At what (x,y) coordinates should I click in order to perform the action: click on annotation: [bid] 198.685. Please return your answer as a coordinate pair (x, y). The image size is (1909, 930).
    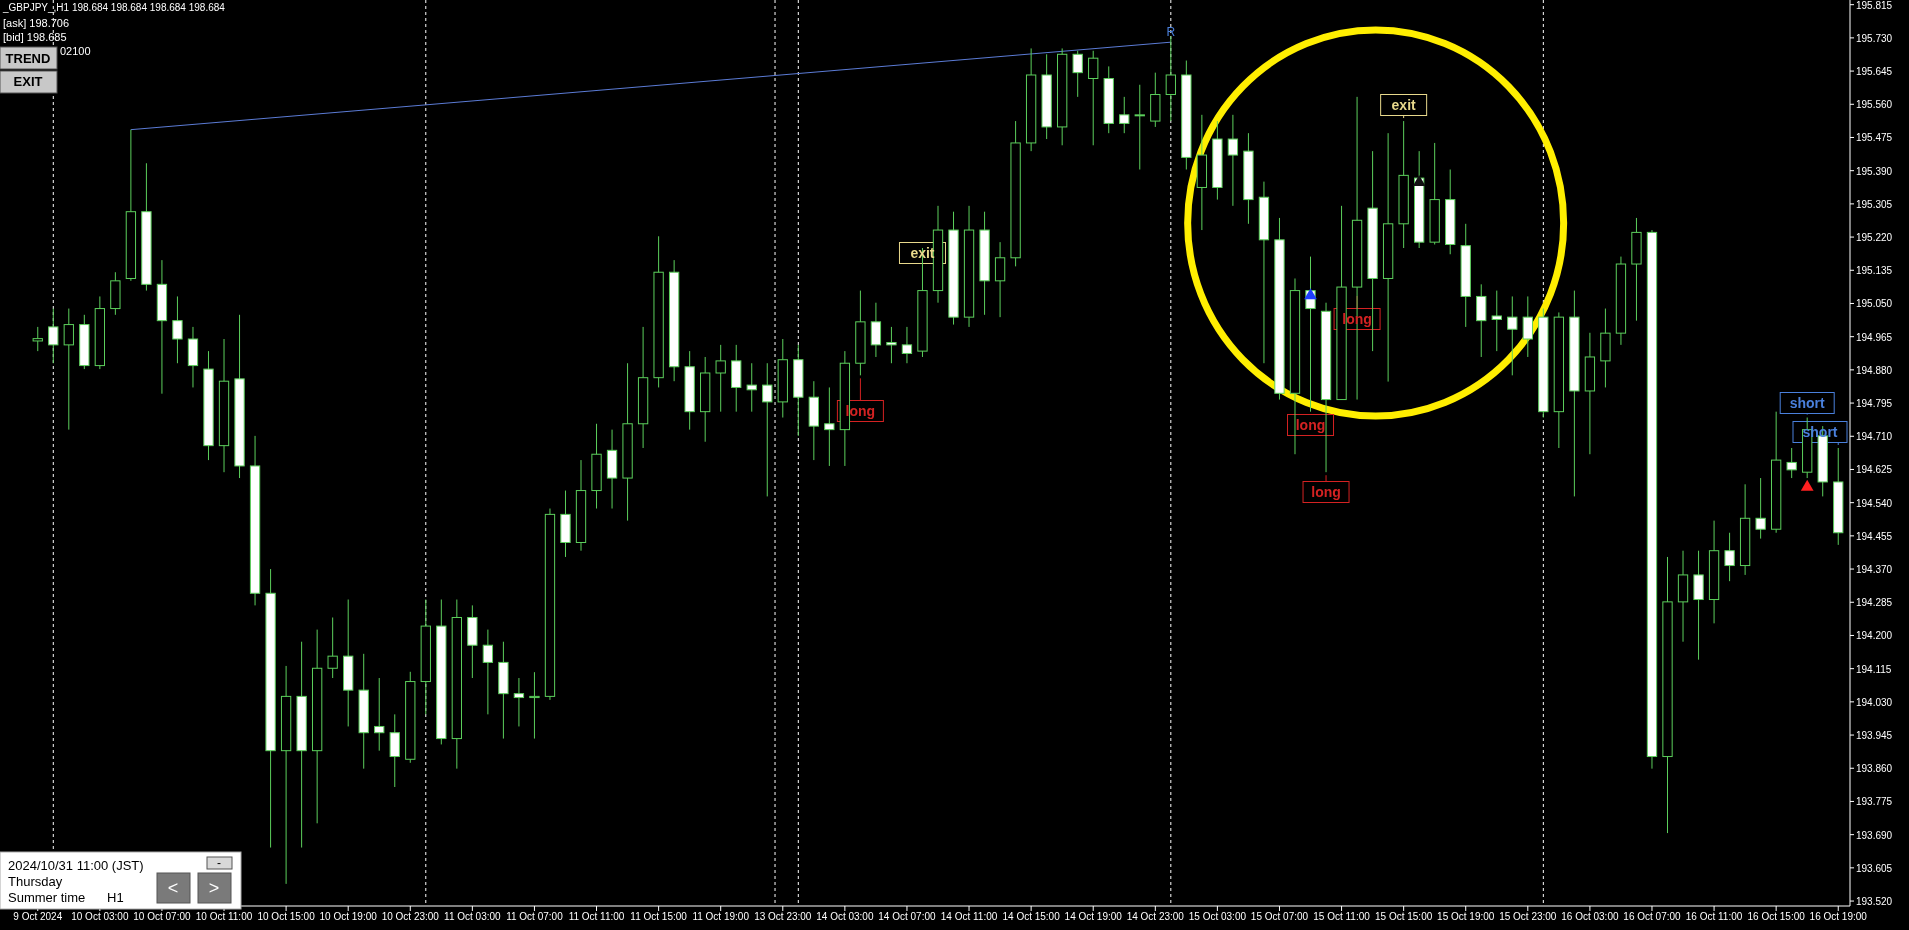
    Looking at the image, I should click on (35, 37).